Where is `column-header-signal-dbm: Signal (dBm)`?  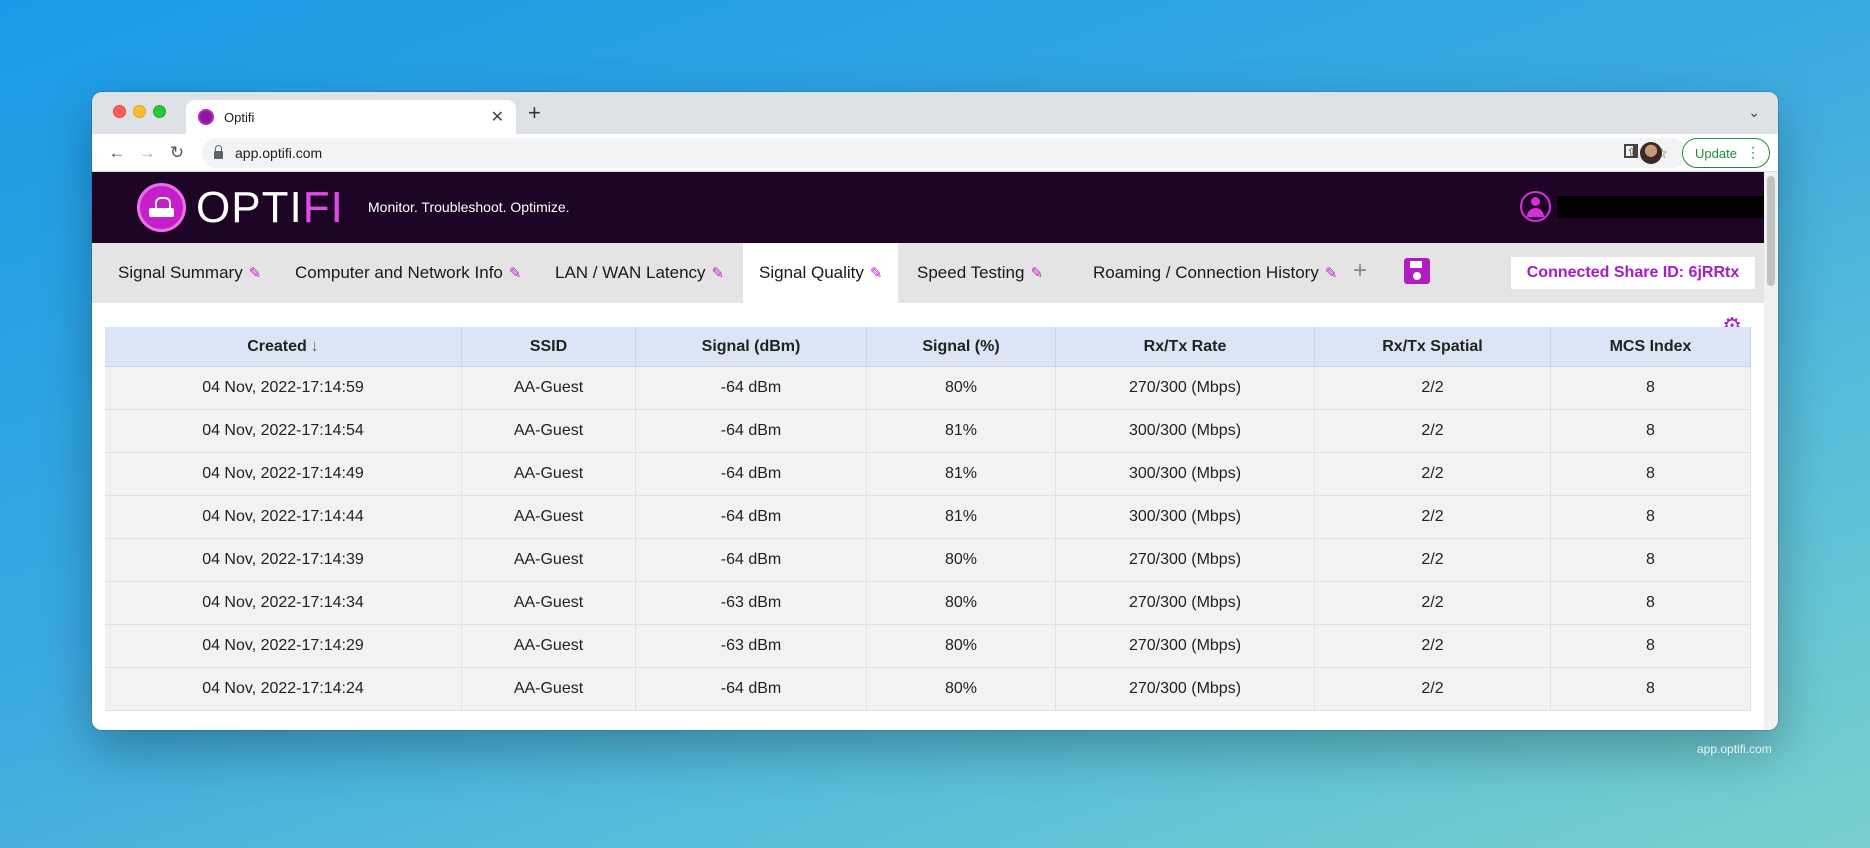 column-header-signal-dbm: Signal (dBm) is located at coordinates (751, 347).